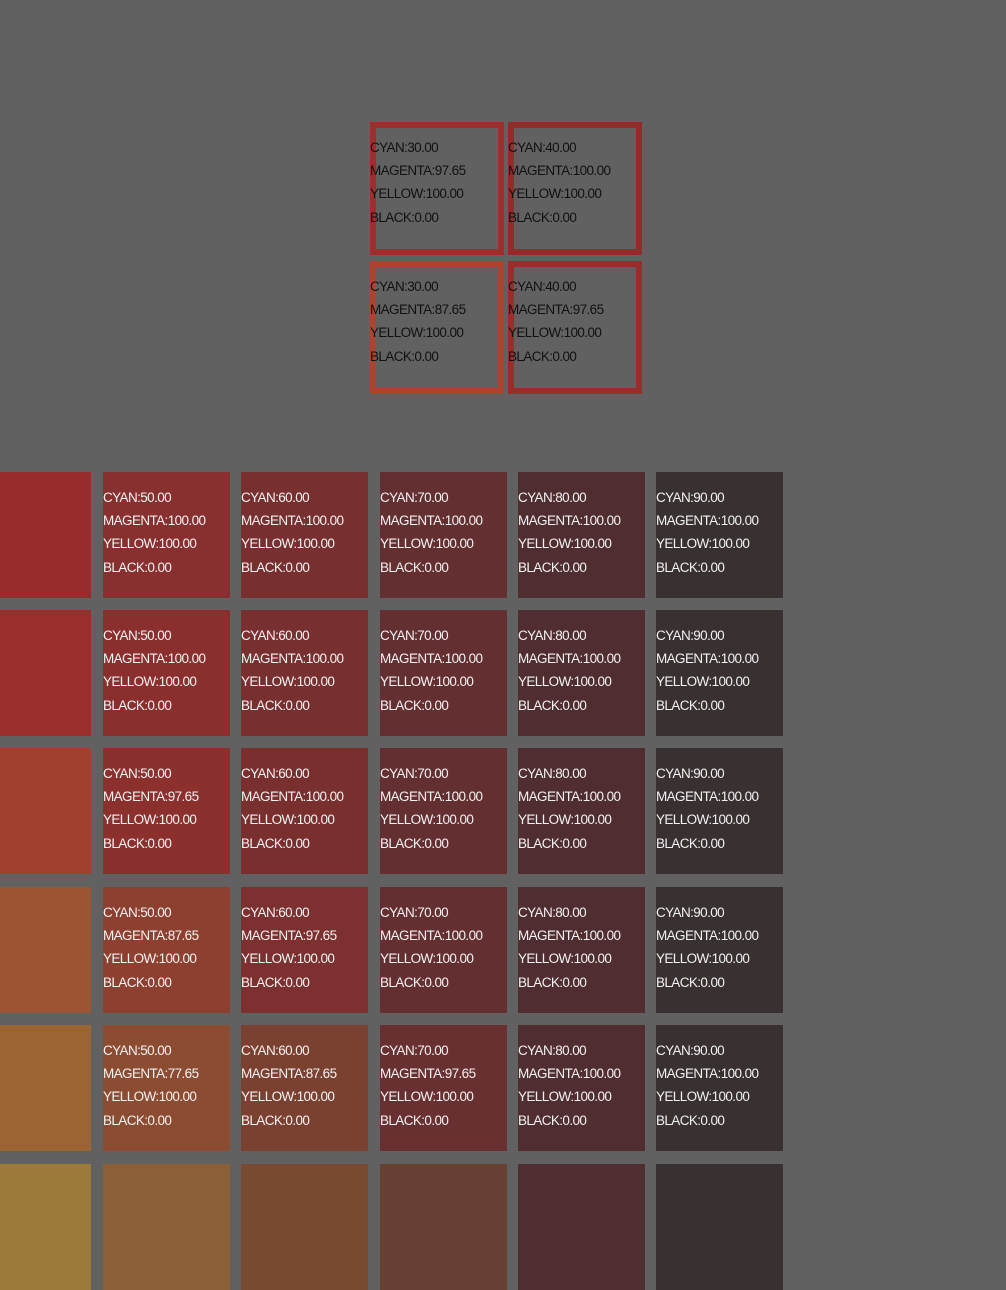 This screenshot has height=1290, width=1006. I want to click on magenta-value: MAGENTA:77.65, so click(151, 1074).